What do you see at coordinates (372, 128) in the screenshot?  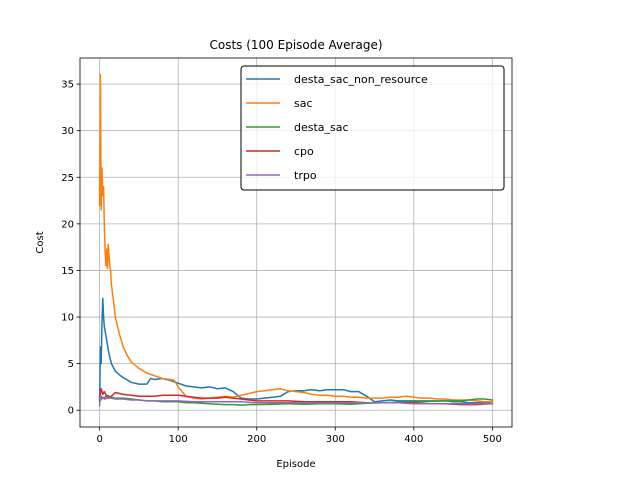 I see `legend-frame` at bounding box center [372, 128].